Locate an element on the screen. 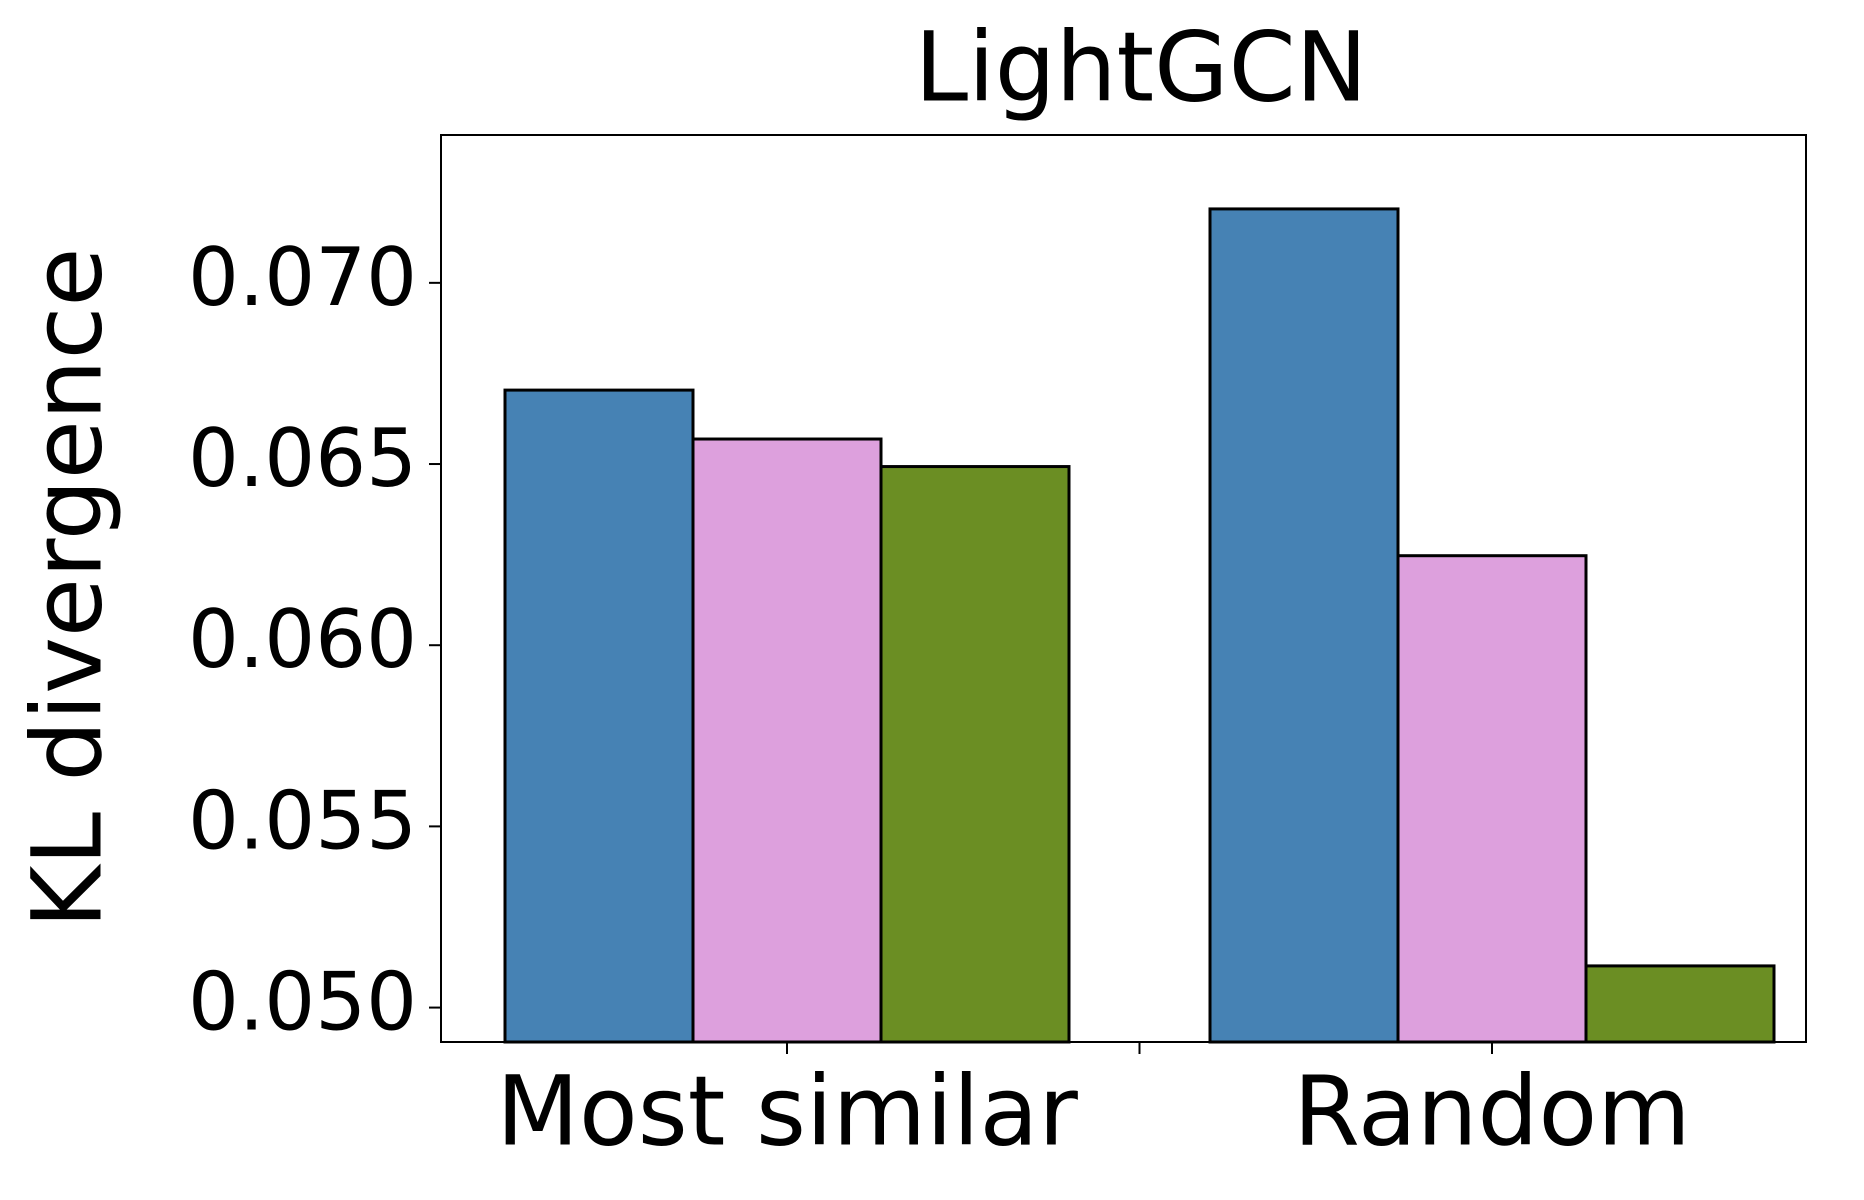 The height and width of the screenshot is (1200, 1864). y-tick-label: 0.060 is located at coordinates (302, 639).